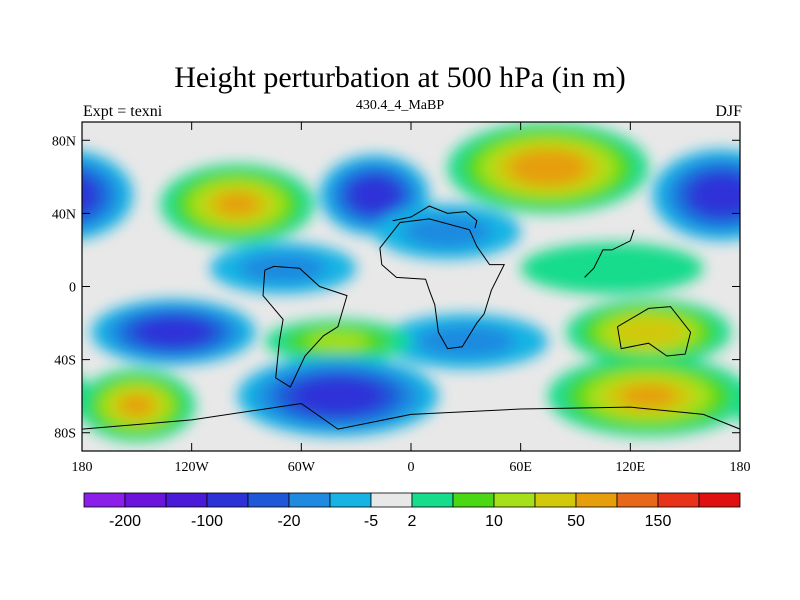 The width and height of the screenshot is (800, 600). What do you see at coordinates (412, 511) in the screenshot?
I see `colorbar: -200 -100 -20 -5 2 10 50 150` at bounding box center [412, 511].